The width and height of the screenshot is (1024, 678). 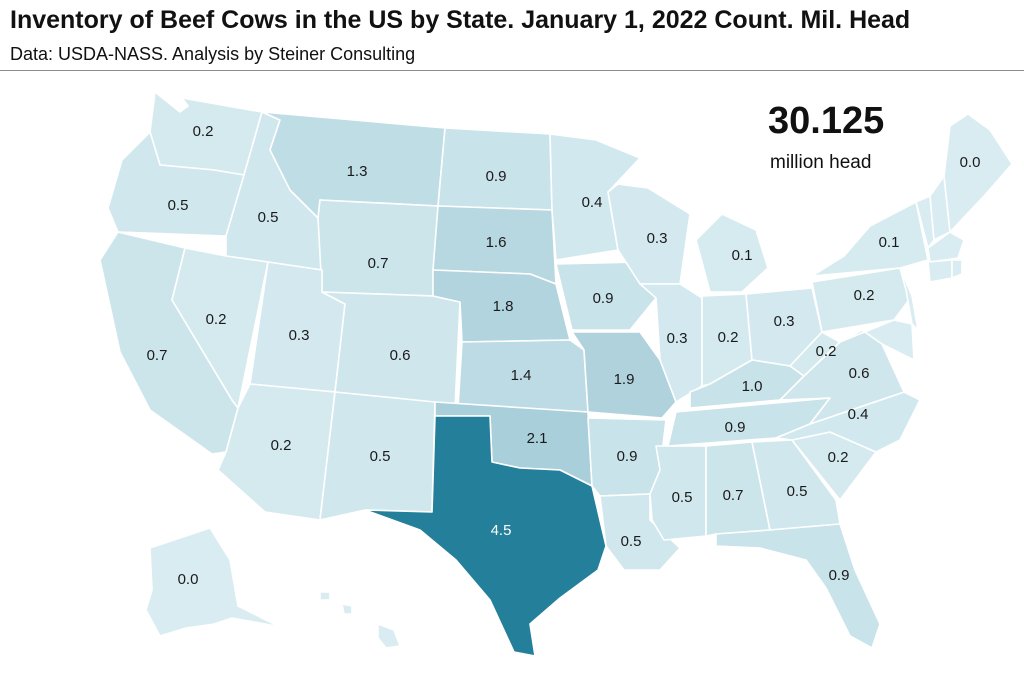 What do you see at coordinates (521, 375) in the screenshot?
I see `state-label-ks: 1.4` at bounding box center [521, 375].